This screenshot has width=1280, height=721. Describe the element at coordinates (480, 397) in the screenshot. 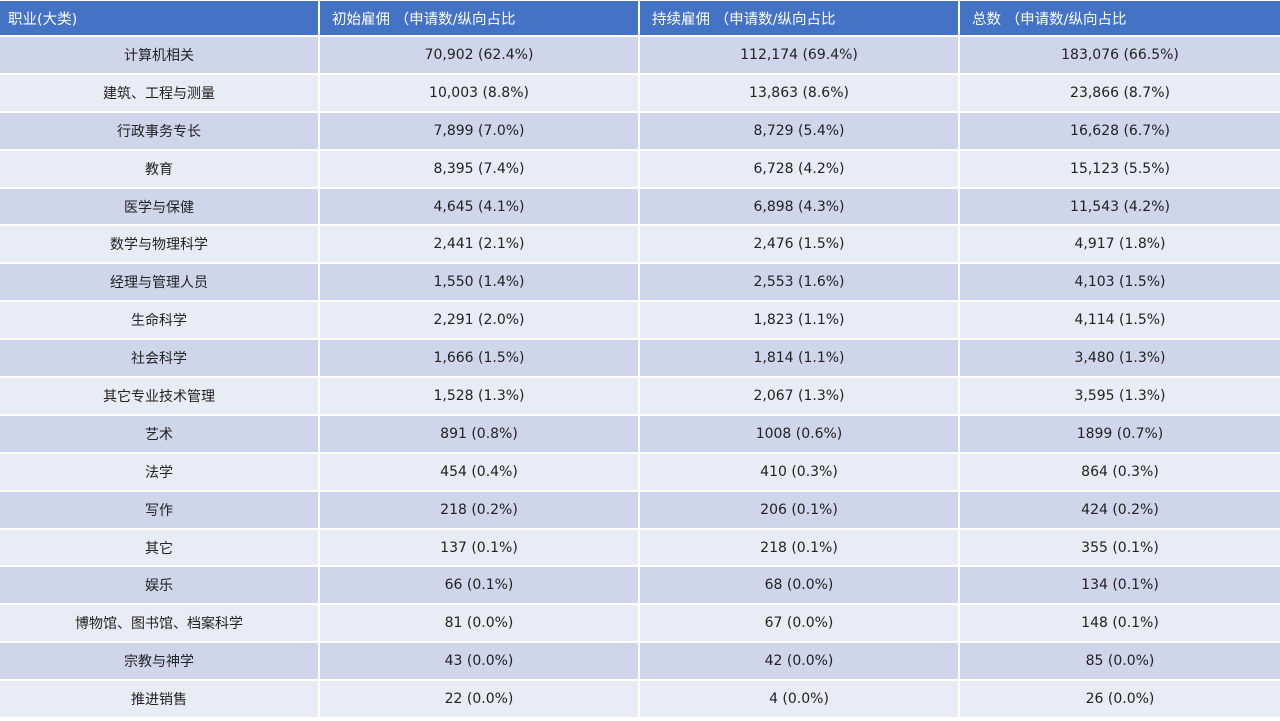

I see `table-cell-initial: 1,528 (1.3%)` at that location.